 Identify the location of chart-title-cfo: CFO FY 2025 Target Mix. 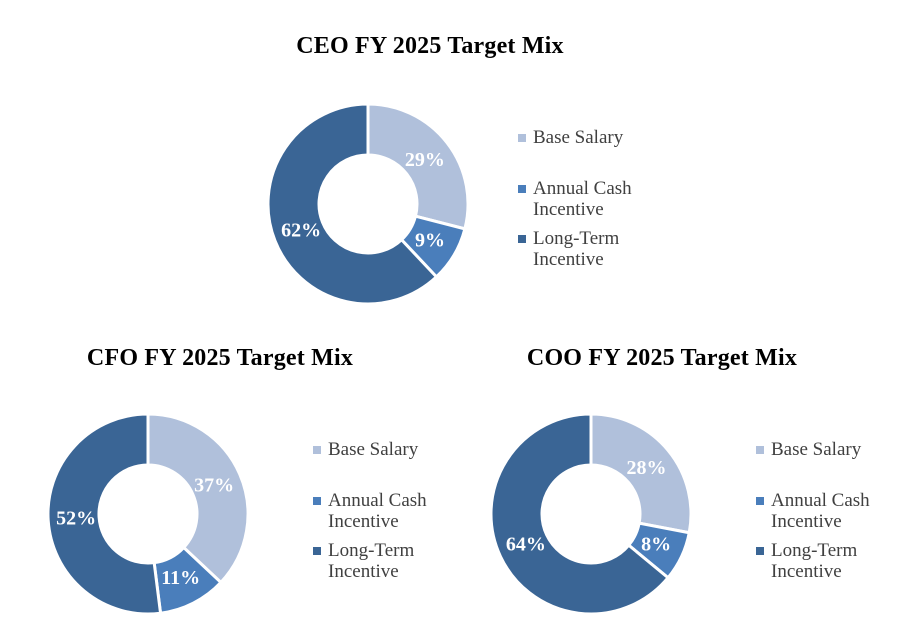
(220, 358).